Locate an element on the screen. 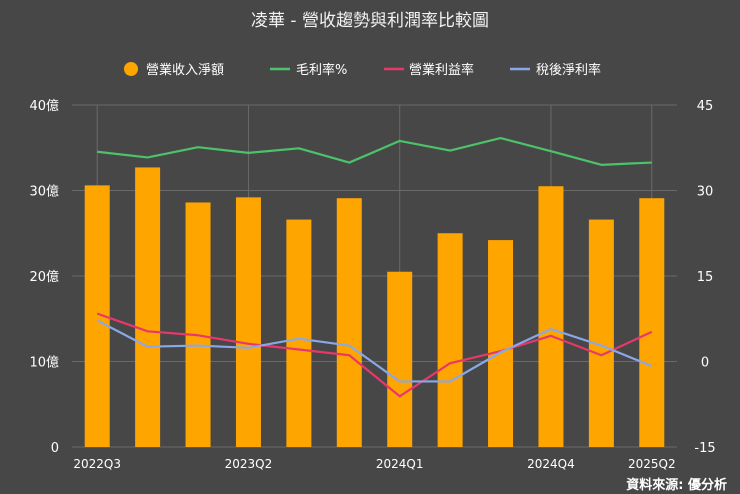 This screenshot has width=740, height=494. bar-2022Q4 is located at coordinates (148, 307).